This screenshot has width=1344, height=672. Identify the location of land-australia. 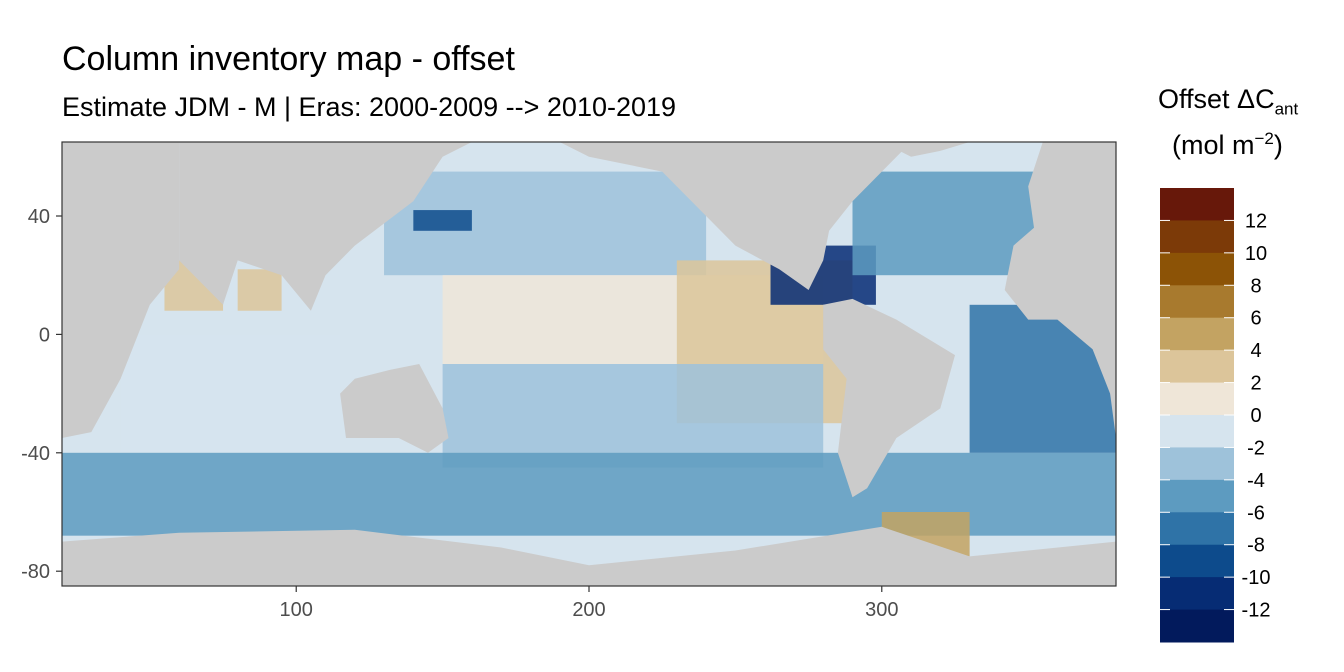
(394, 408).